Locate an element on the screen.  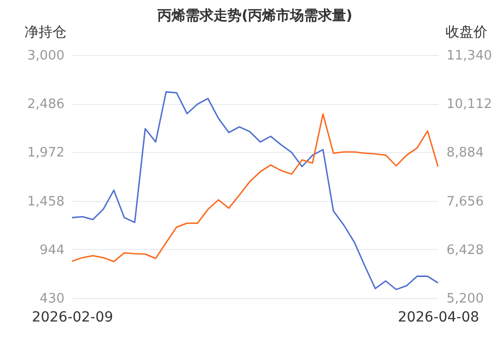
y-tick-label: 1,972 is located at coordinates (45, 153).